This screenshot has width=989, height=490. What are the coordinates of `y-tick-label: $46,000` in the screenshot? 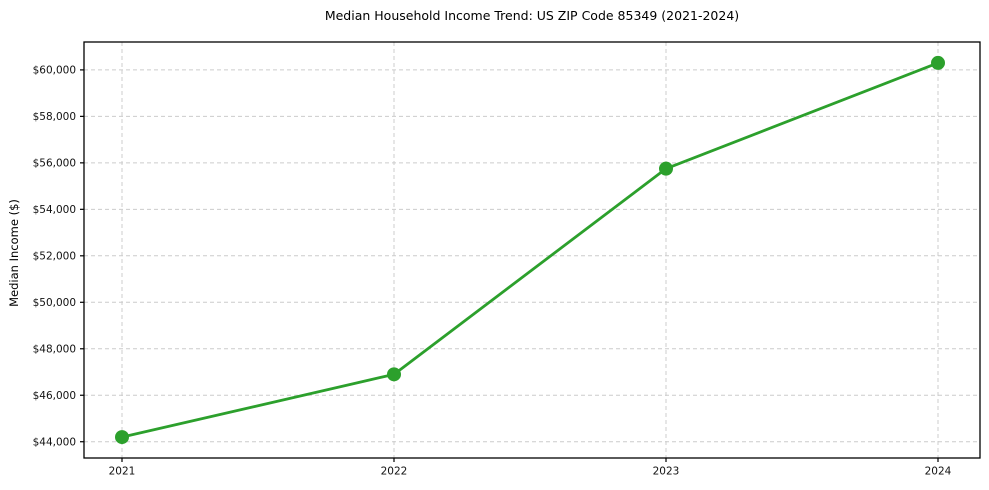 It's located at (54, 396).